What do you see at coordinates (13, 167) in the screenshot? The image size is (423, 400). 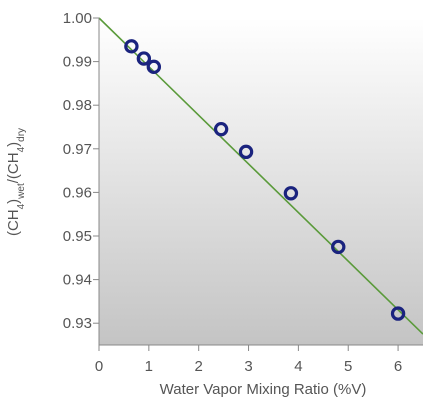 I see `y-axis-title-part: /(CH` at bounding box center [13, 167].